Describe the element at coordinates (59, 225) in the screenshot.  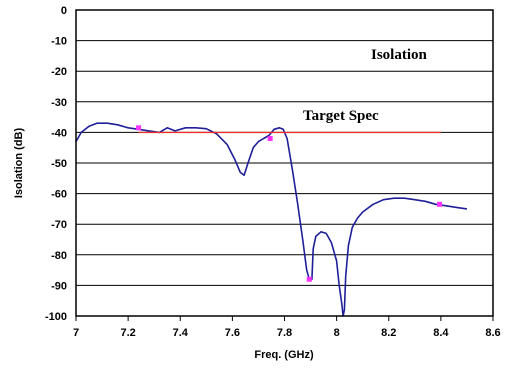
I see `y-tick-label: -70` at that location.